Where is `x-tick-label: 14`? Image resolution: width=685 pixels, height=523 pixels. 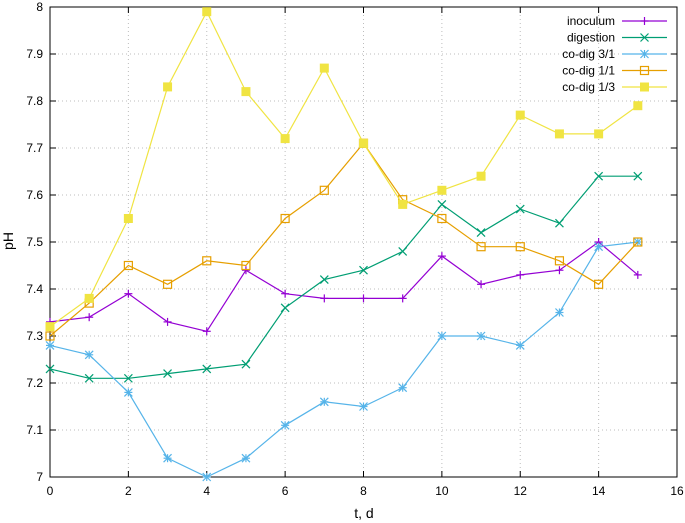 x-tick-label: 14 is located at coordinates (599, 491).